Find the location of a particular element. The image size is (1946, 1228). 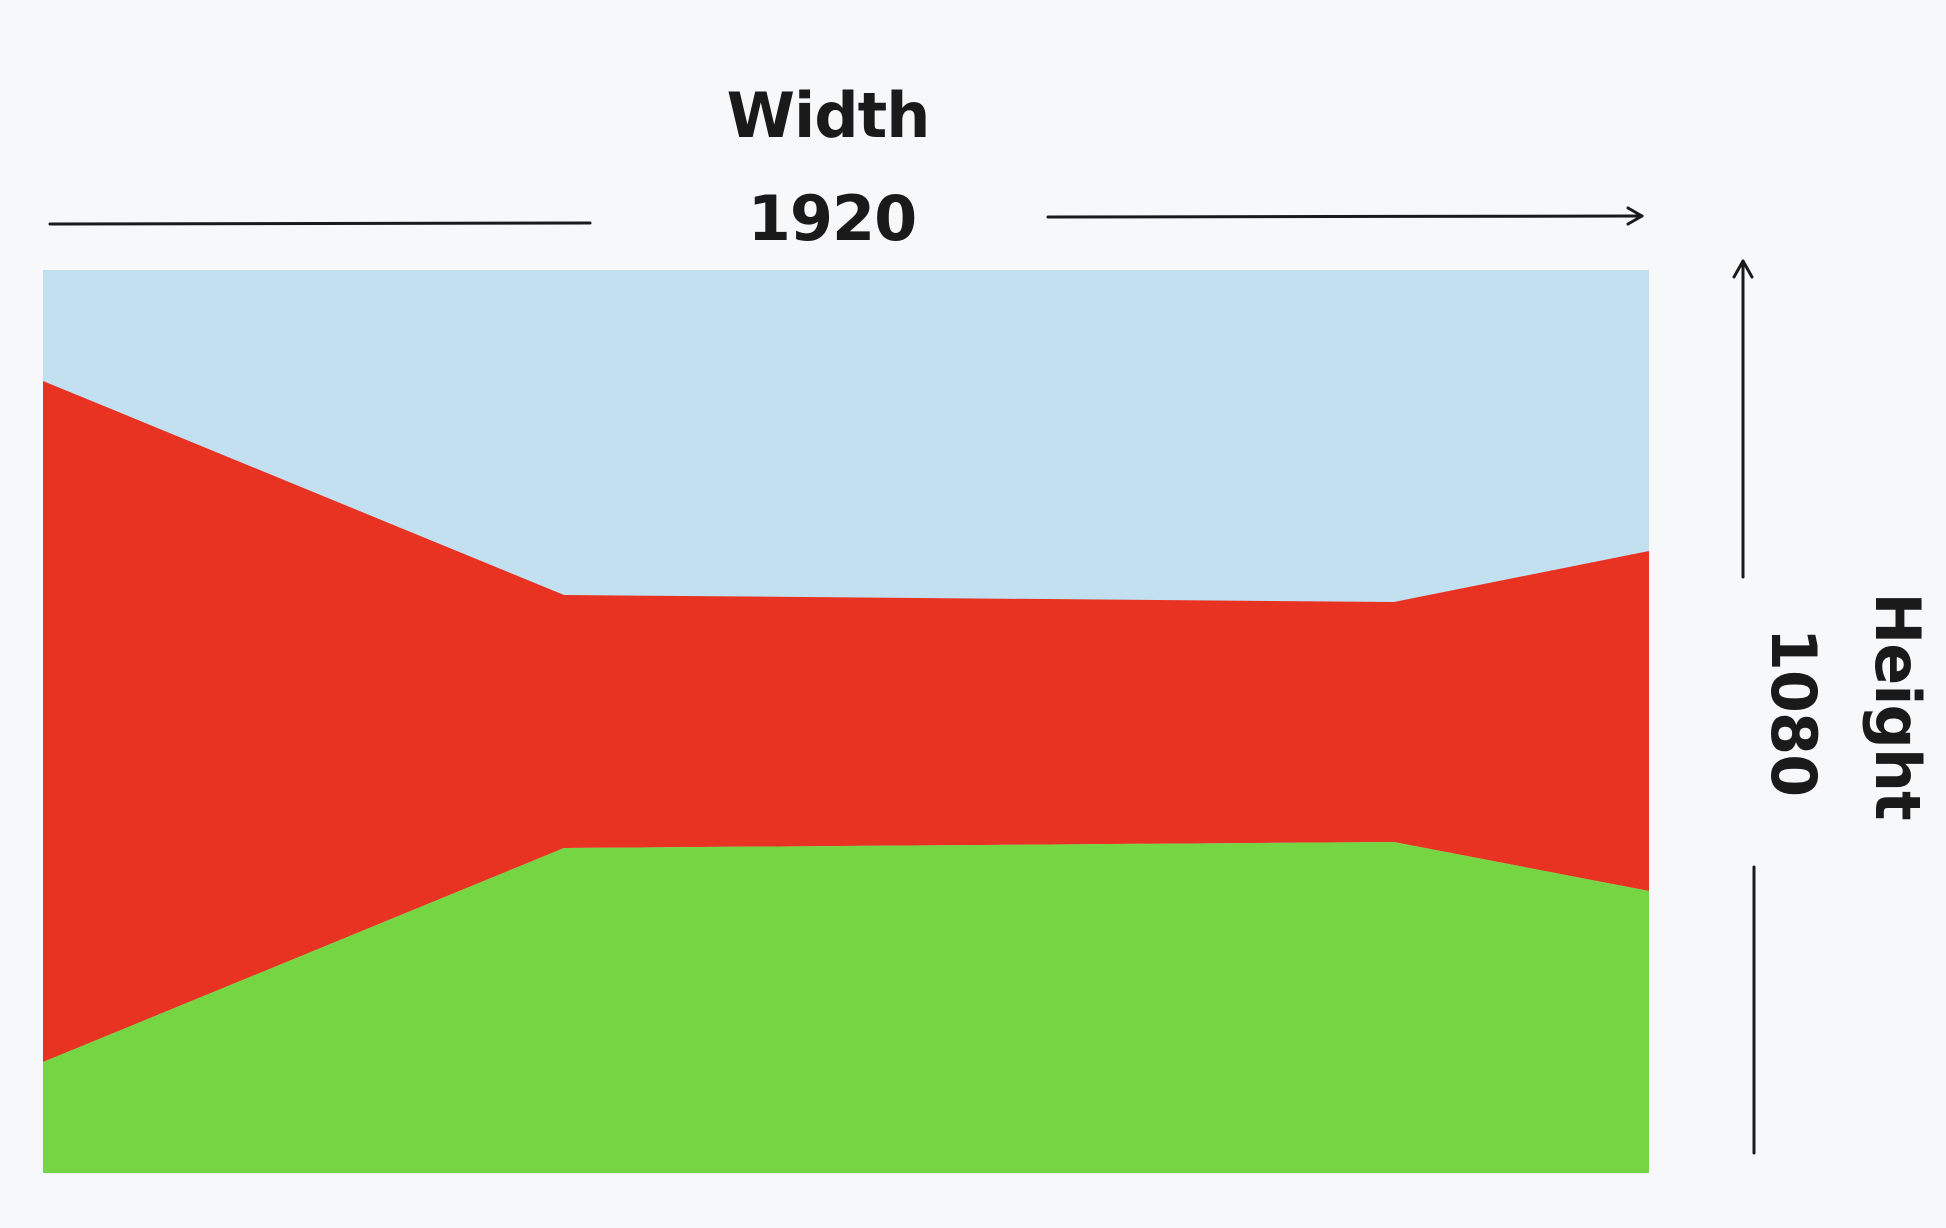

width-label: Width is located at coordinates (828, 115).